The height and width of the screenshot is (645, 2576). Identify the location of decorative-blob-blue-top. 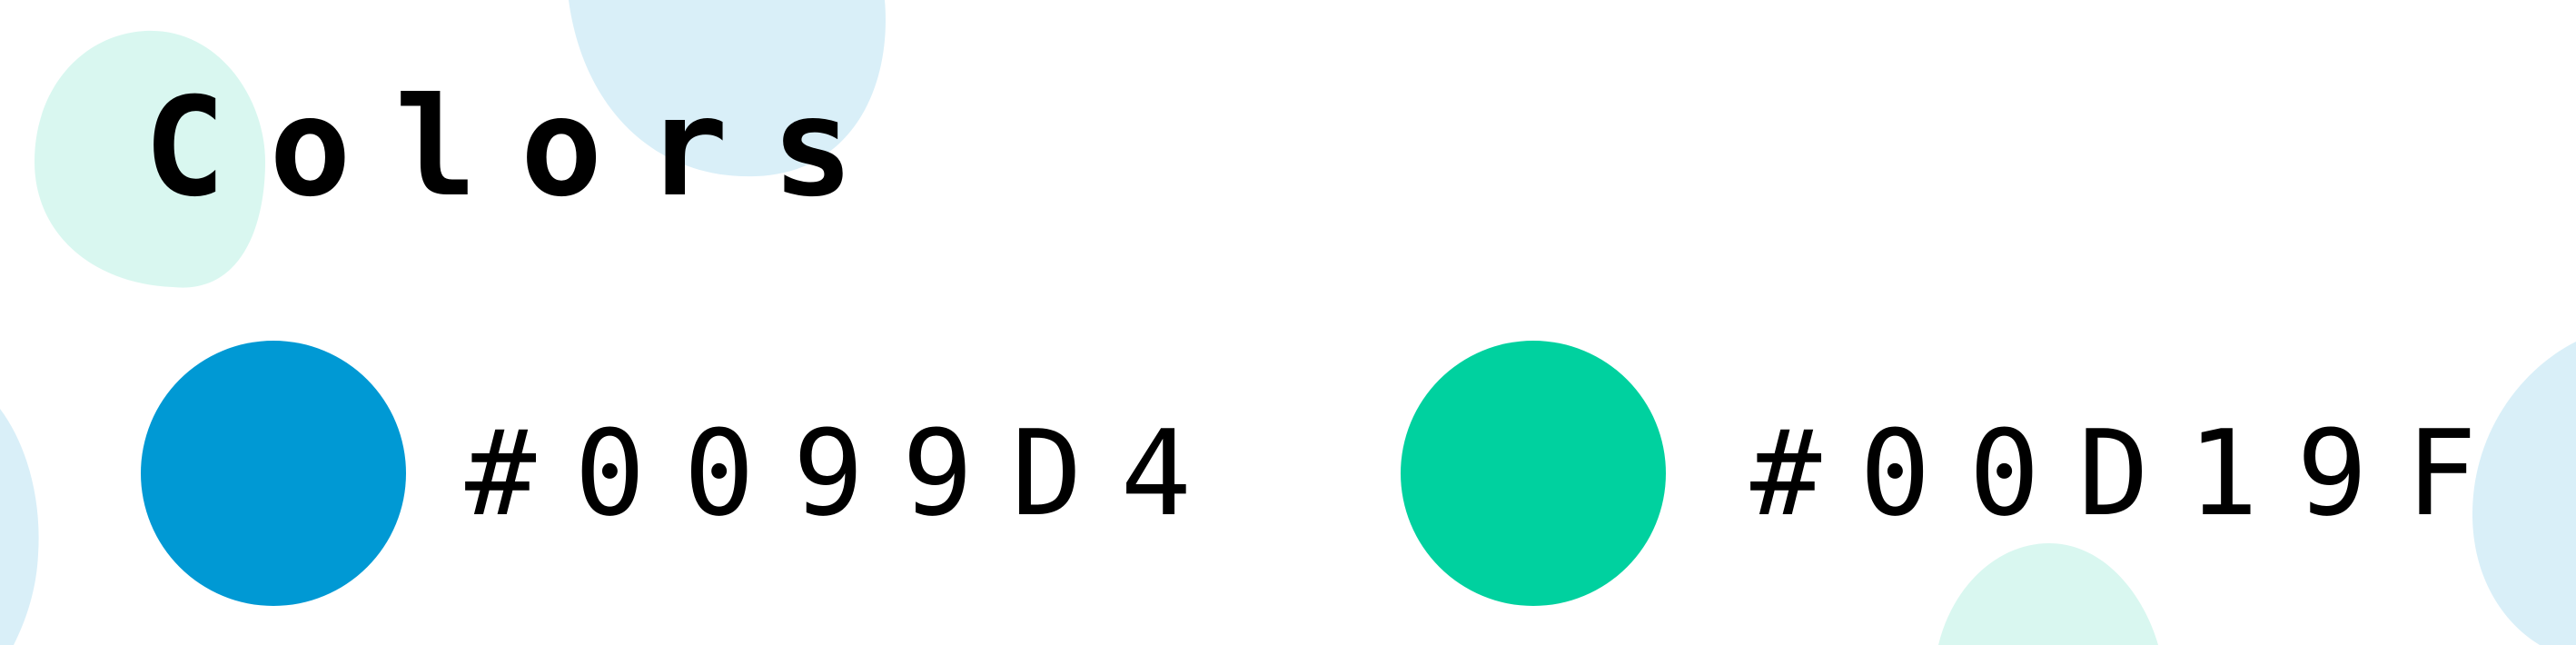
(727, 88).